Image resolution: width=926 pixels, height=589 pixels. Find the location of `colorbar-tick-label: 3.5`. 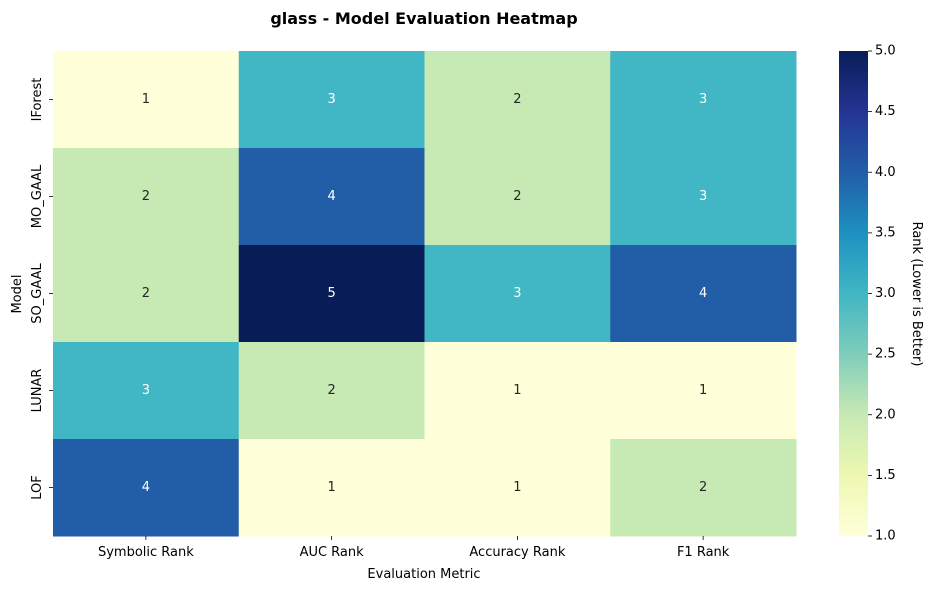

colorbar-tick-label: 3.5 is located at coordinates (885, 232).